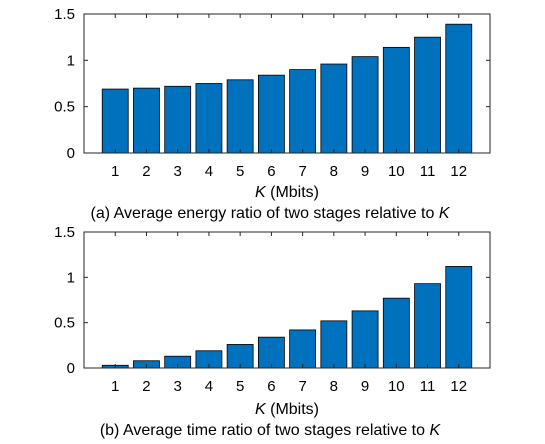 This screenshot has width=545, height=444. I want to click on x-tick-label-b: 10, so click(396, 386).